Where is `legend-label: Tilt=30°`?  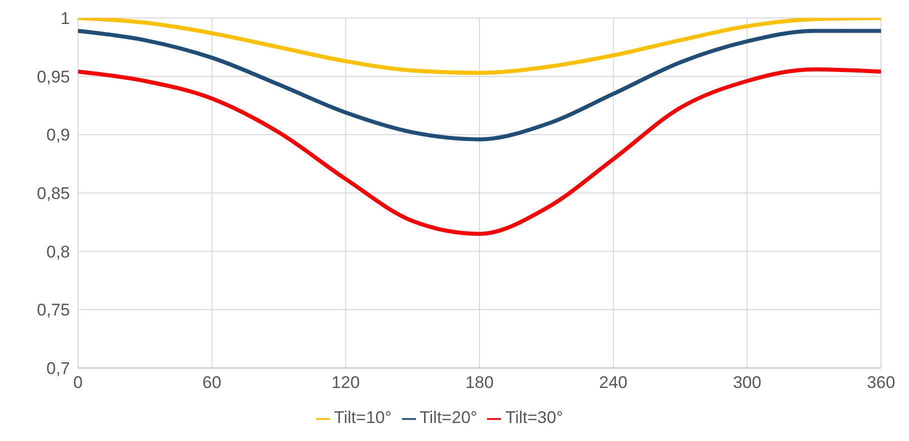
legend-label: Tilt=30° is located at coordinates (534, 417).